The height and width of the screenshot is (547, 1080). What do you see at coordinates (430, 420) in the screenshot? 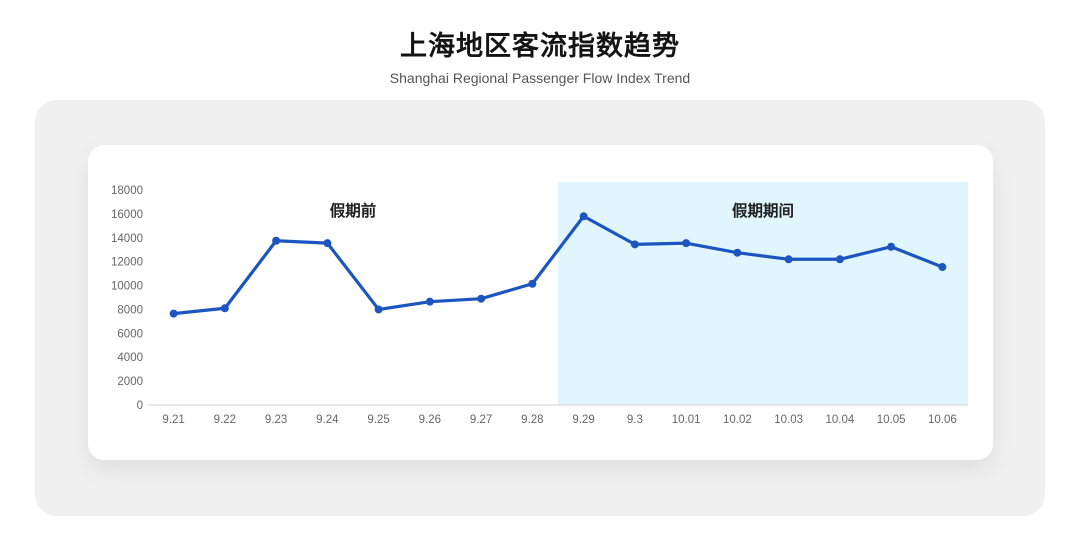
I see `x-axis-label: 9.26` at bounding box center [430, 420].